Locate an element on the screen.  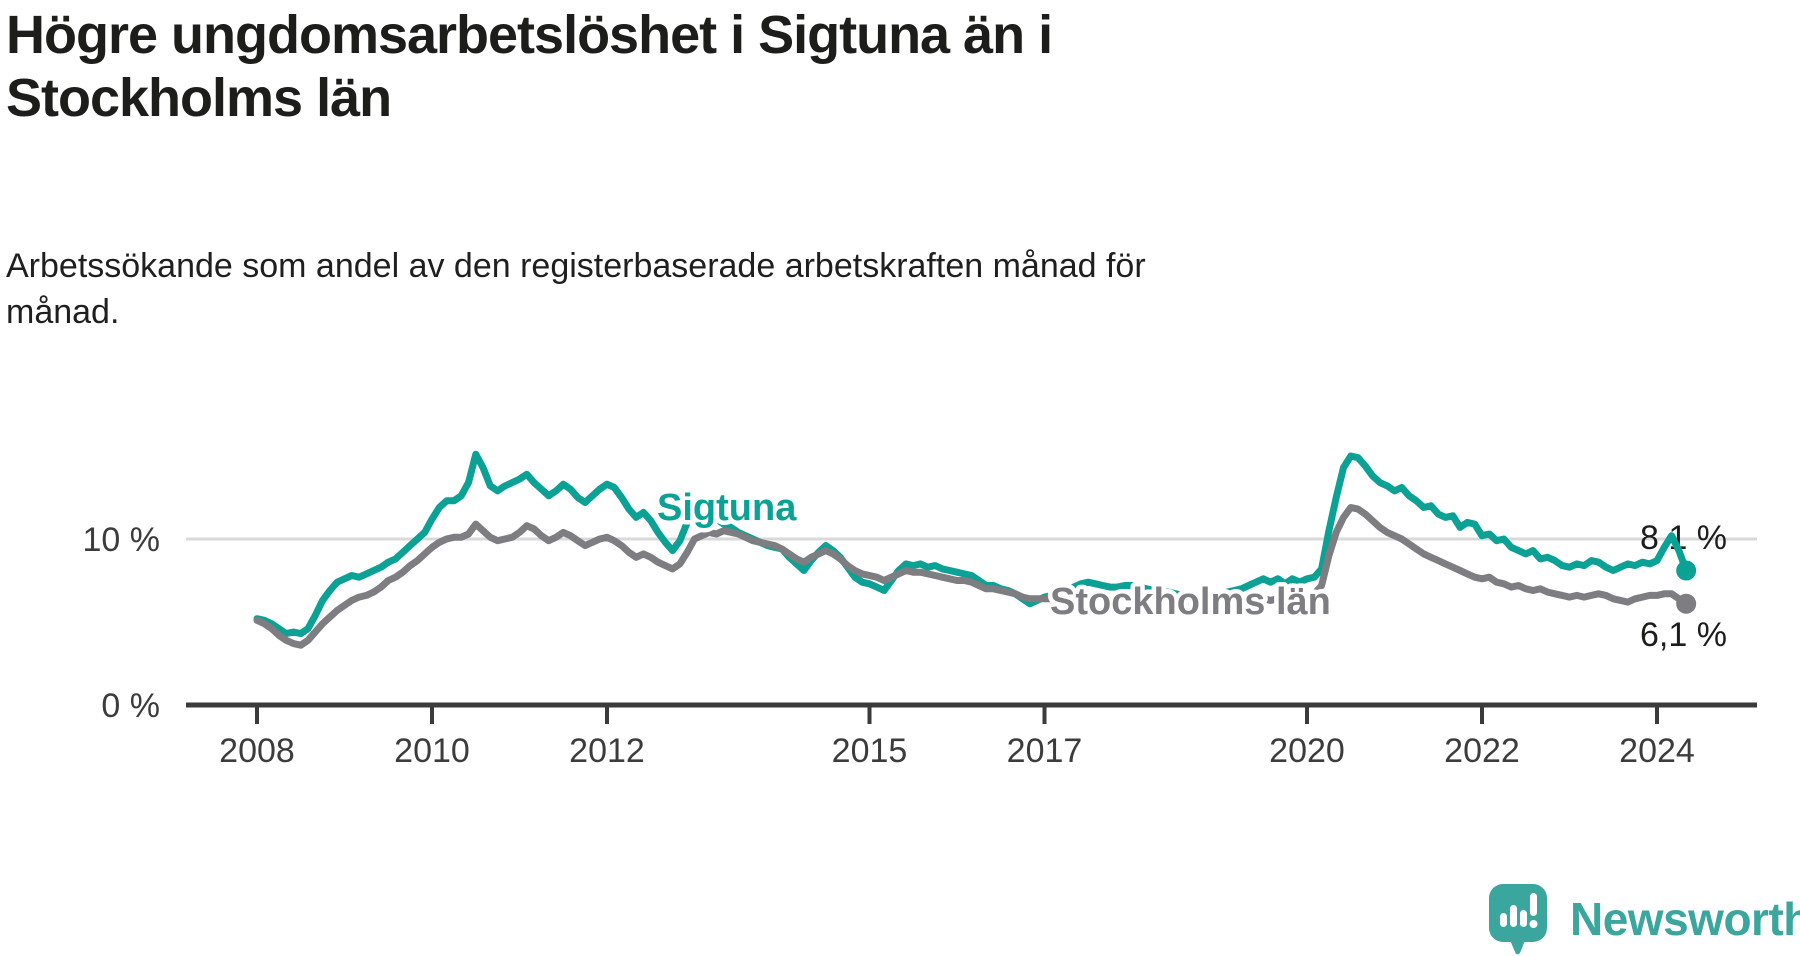
series-inline-labels: Sigtuna Stockholms län is located at coordinates (994, 555).